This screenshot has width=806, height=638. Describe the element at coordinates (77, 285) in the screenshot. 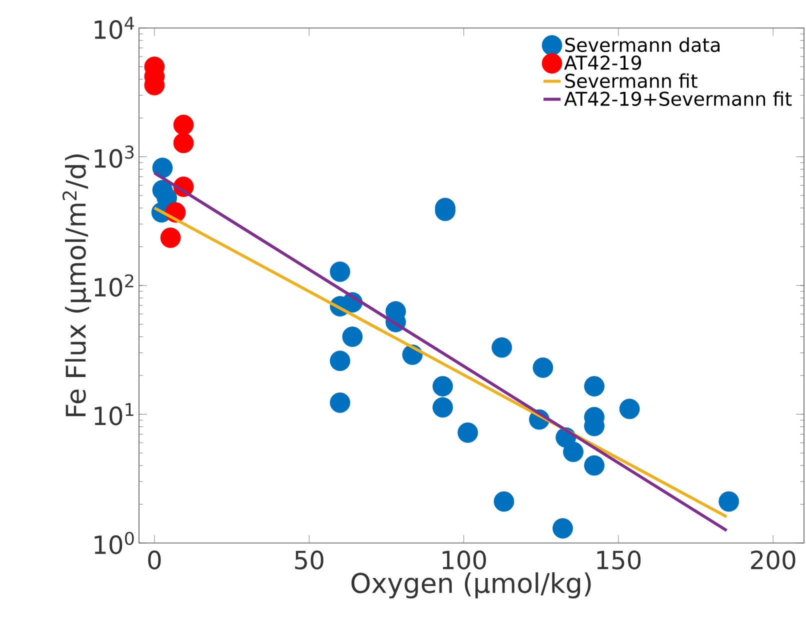

I see `y-axis-title: Fe Flux (μmol/m$^{2}$/d)` at that location.